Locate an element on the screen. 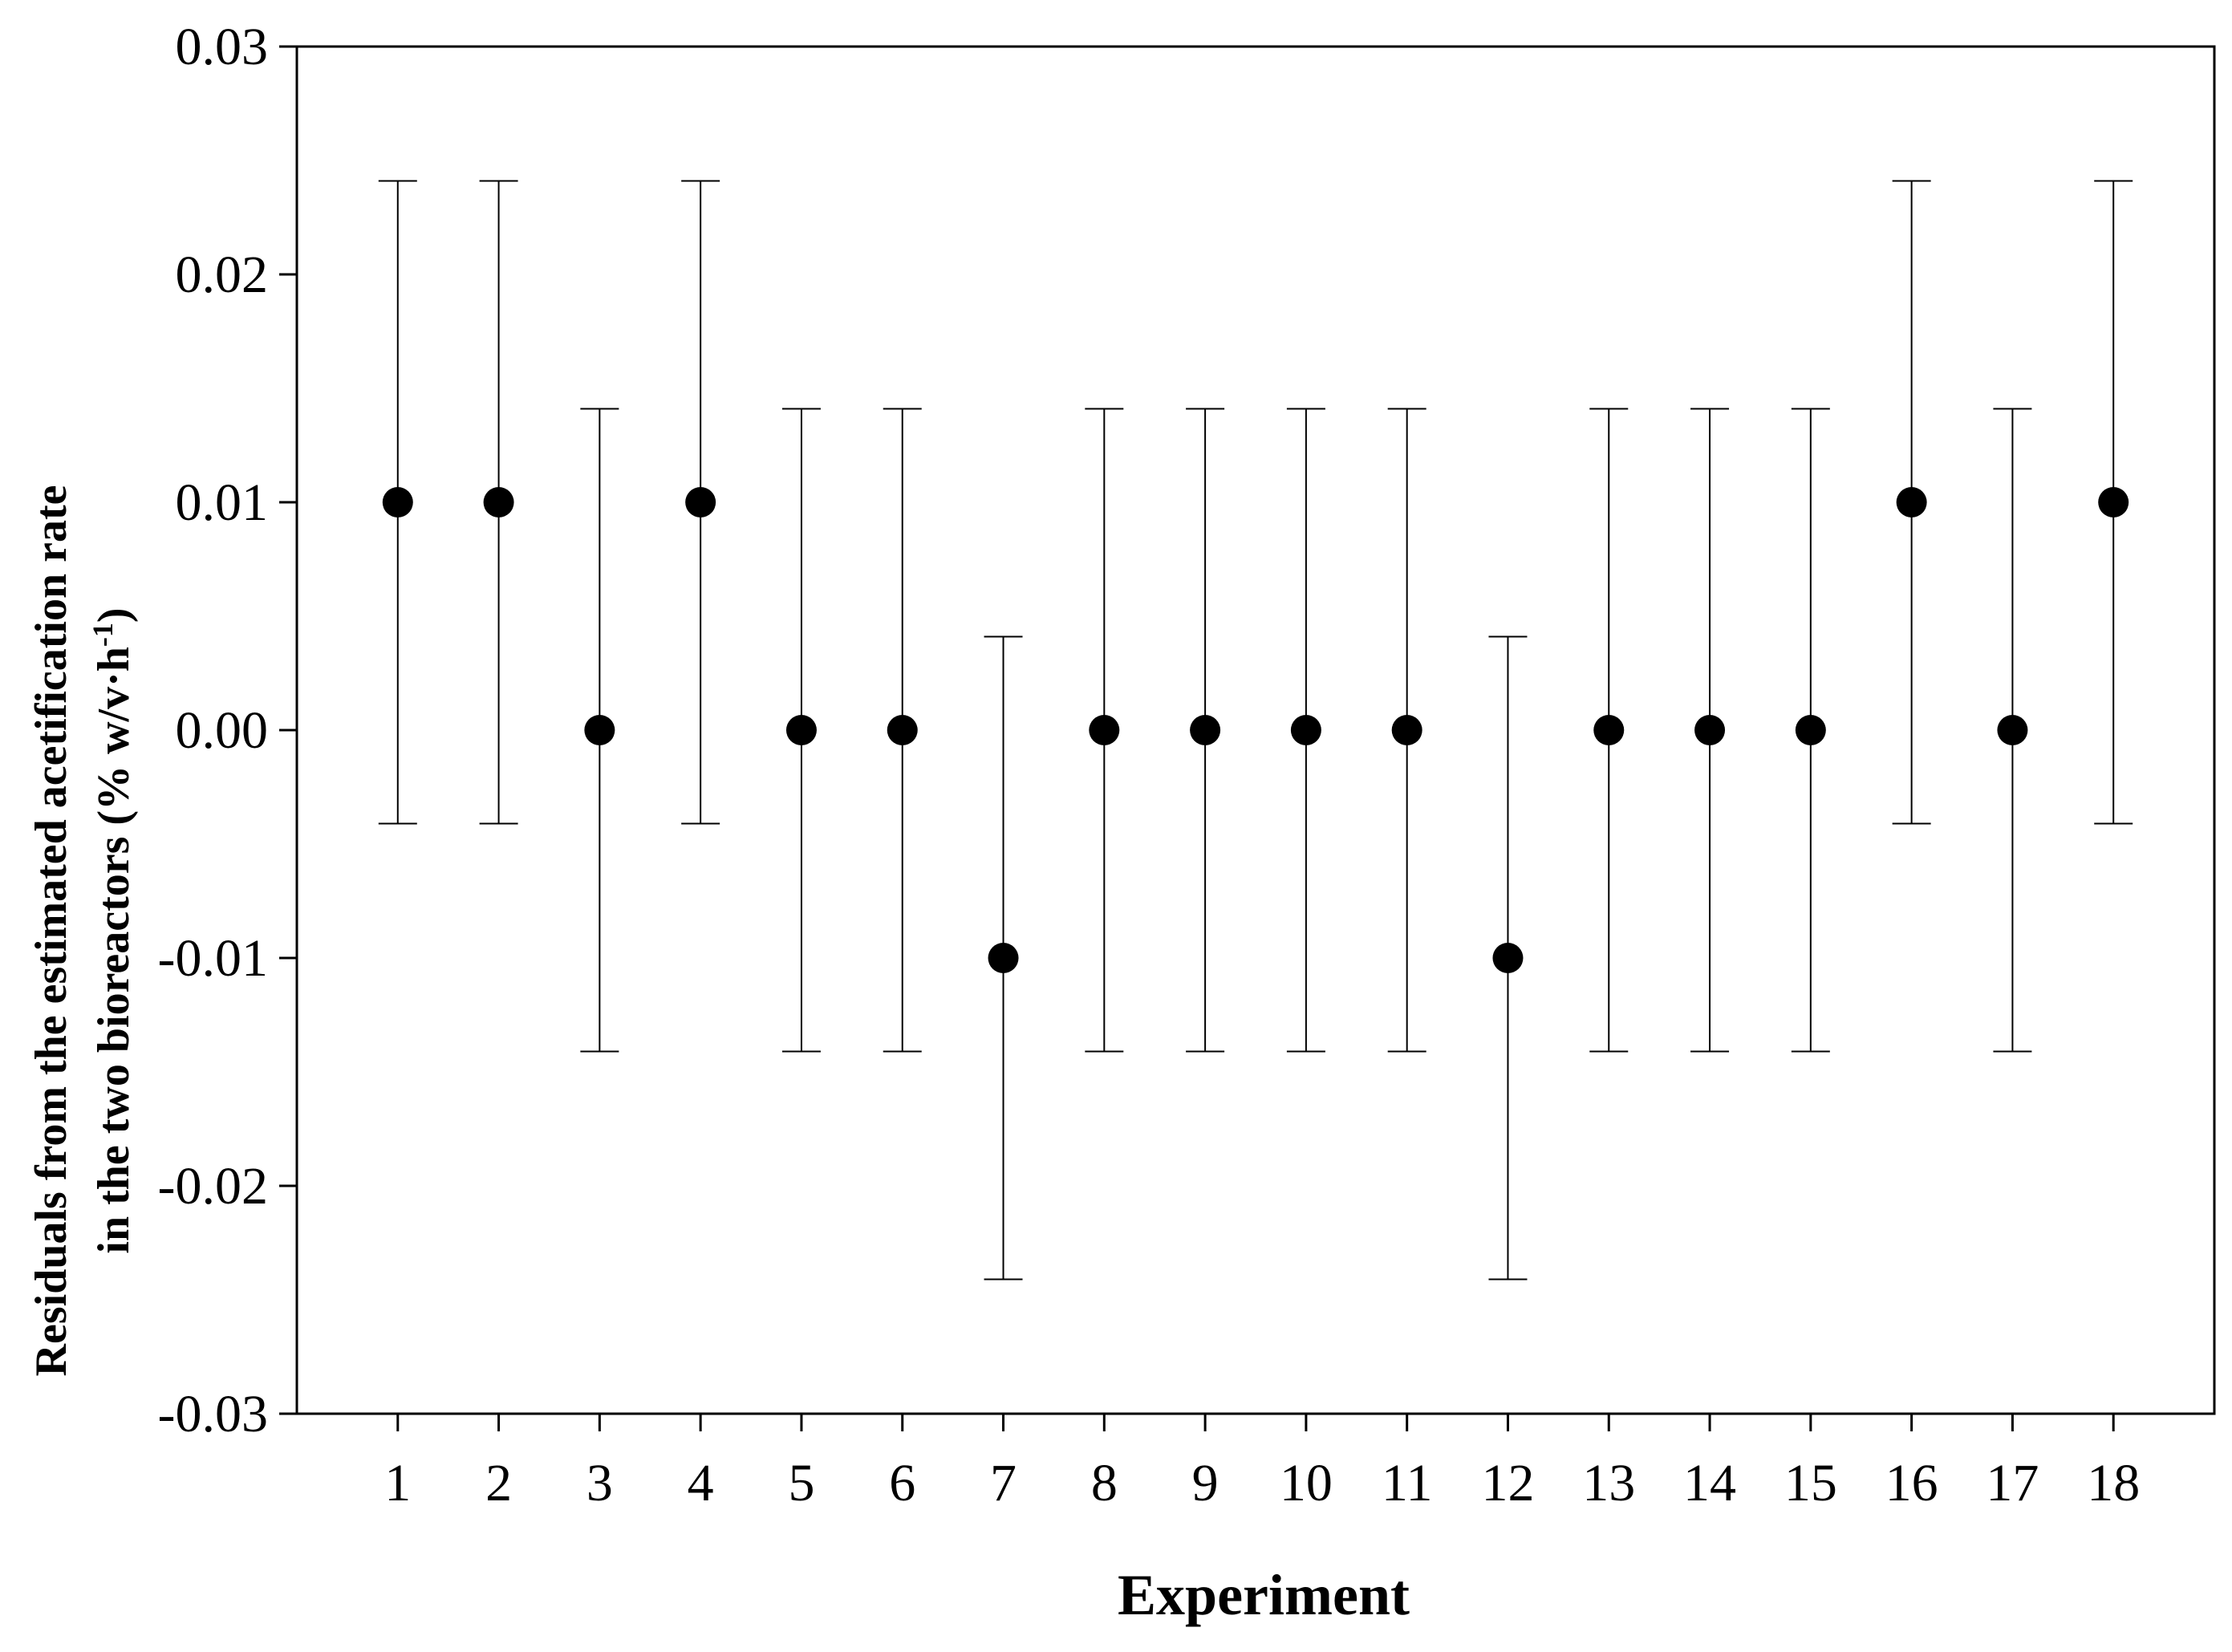  y-tick-label: 0.00 is located at coordinates (223, 730).